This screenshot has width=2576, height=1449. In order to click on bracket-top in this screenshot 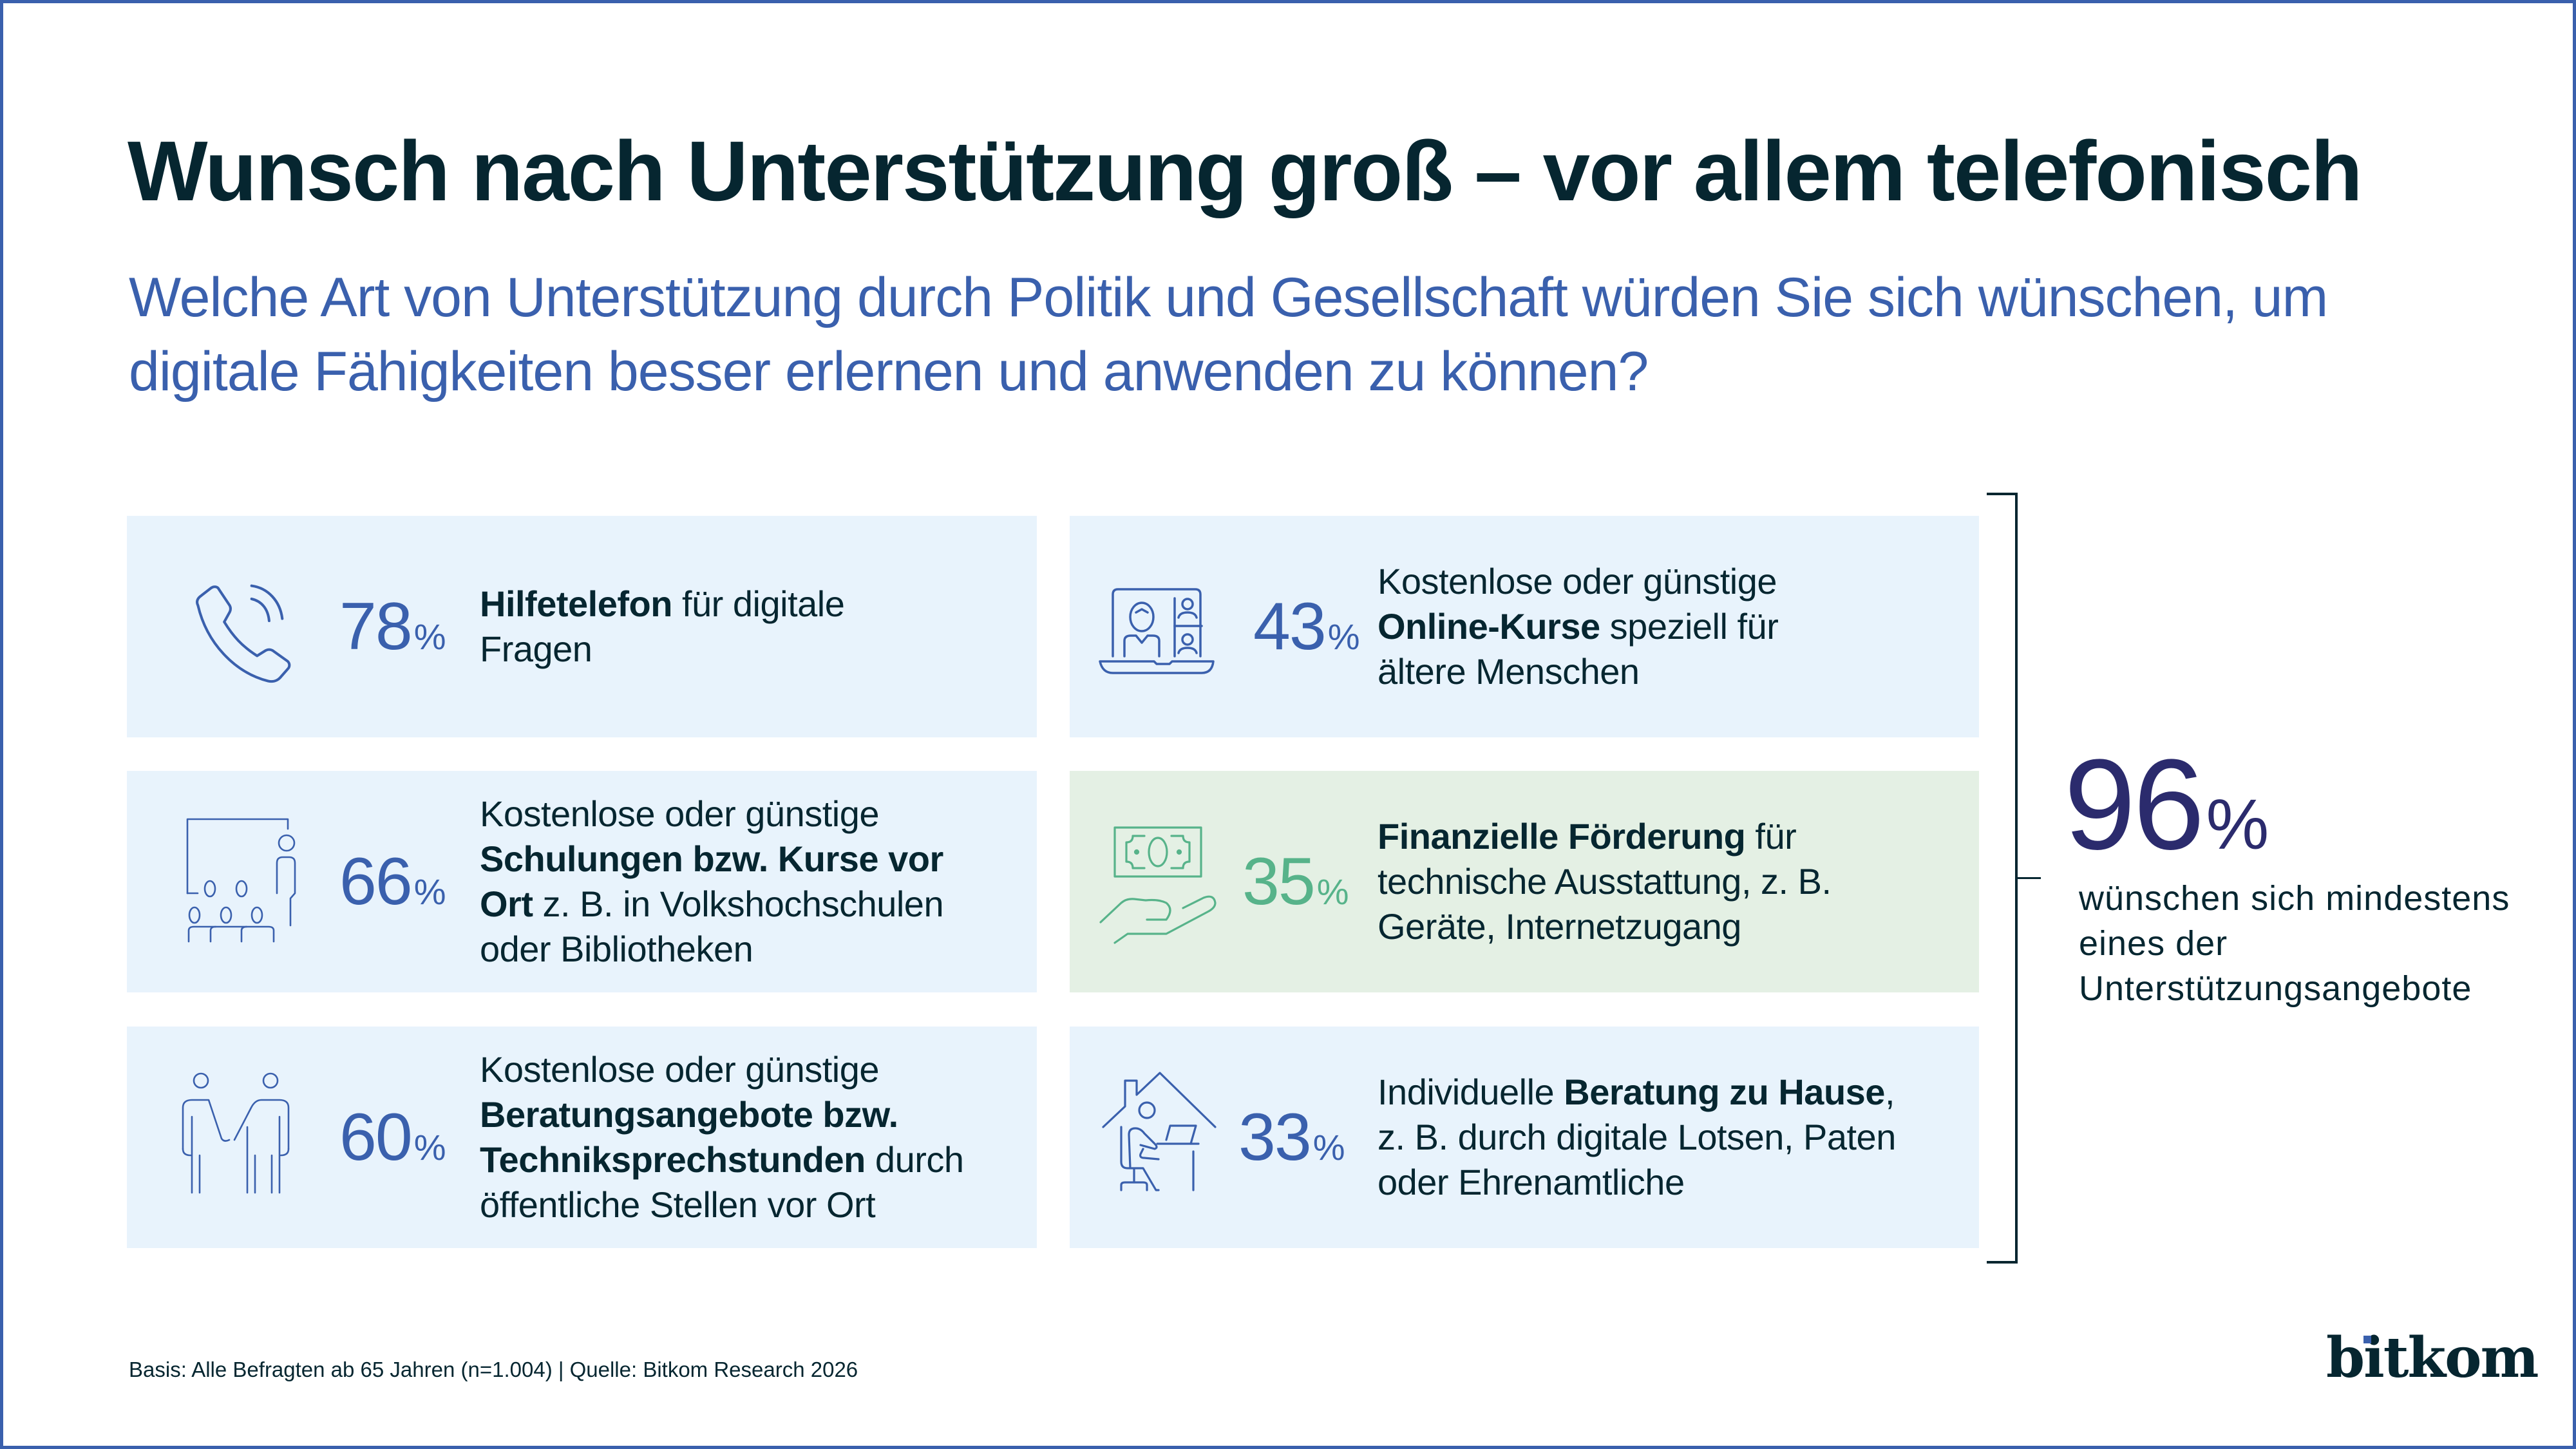, I will do `click(2002, 494)`.